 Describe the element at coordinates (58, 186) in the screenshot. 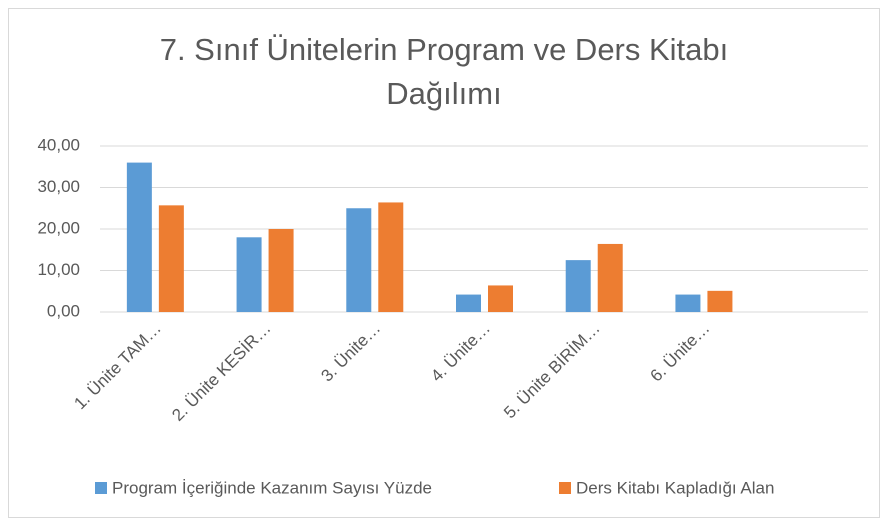

I see `y-tick-label: 30,00` at that location.